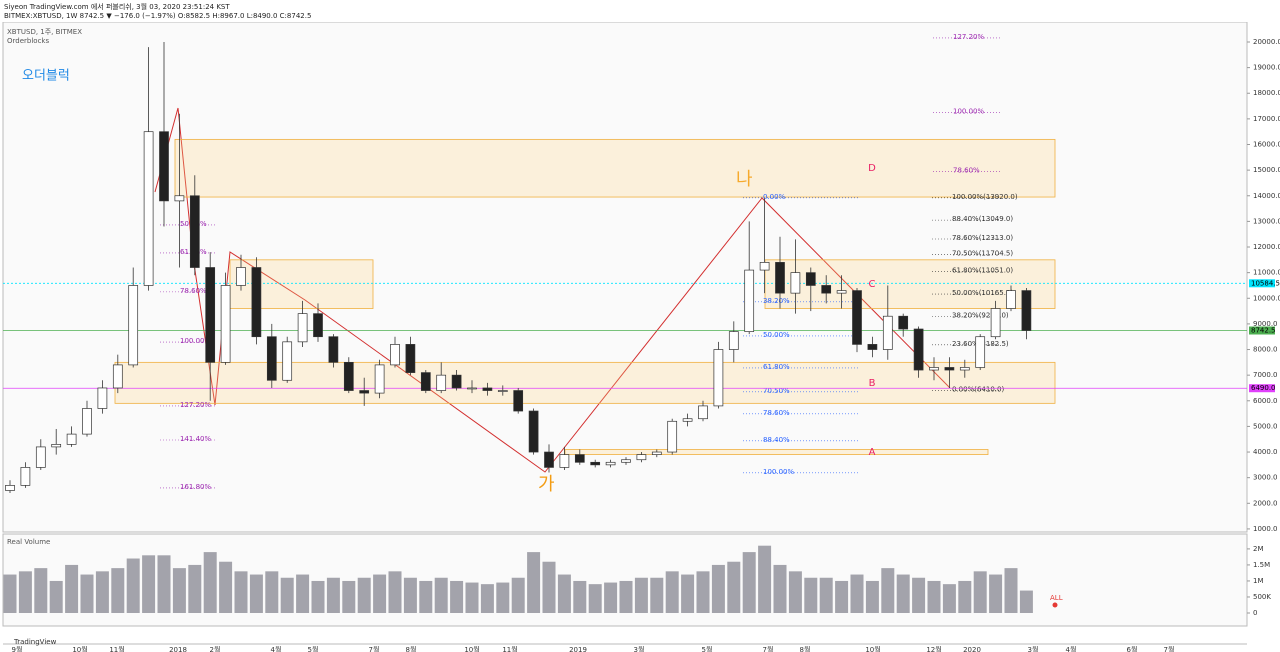 The image size is (1280, 652). I want to click on y-tick-label: 7000.0, so click(1265, 375).